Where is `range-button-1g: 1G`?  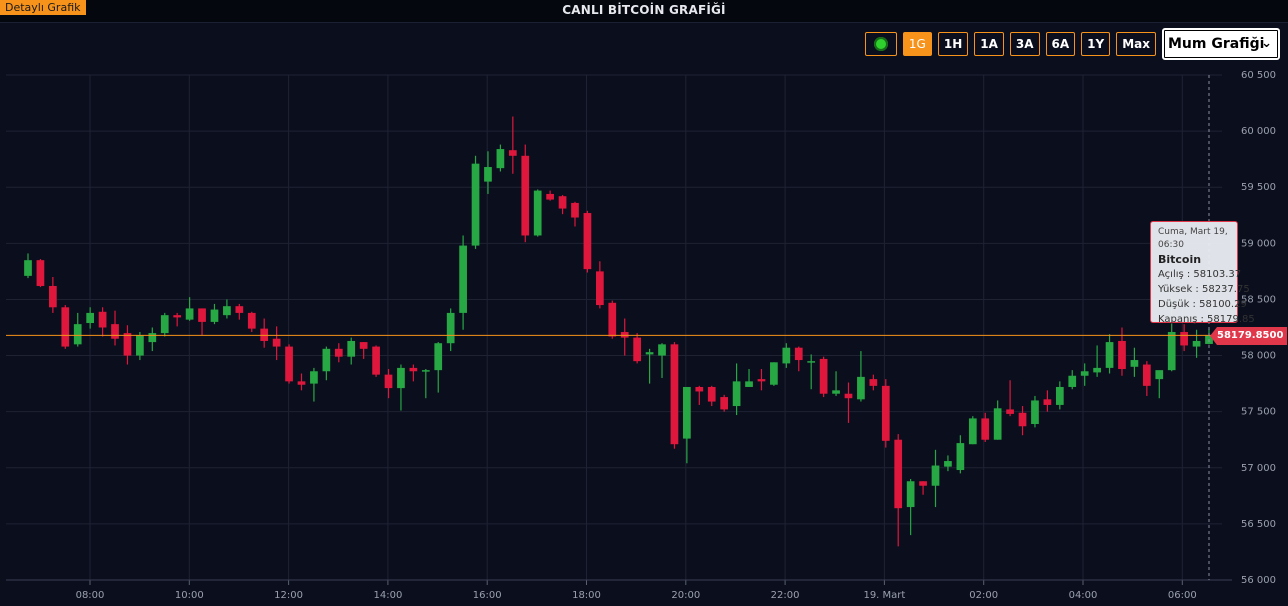
range-button-1g: 1G is located at coordinates (917, 44).